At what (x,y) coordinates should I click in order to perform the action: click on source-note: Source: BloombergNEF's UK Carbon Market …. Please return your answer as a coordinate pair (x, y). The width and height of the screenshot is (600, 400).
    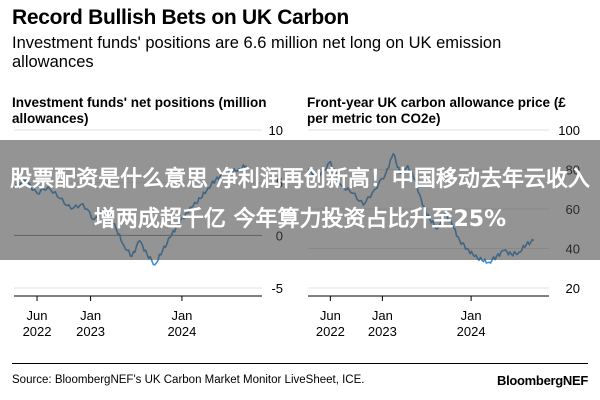
    Looking at the image, I should click on (188, 380).